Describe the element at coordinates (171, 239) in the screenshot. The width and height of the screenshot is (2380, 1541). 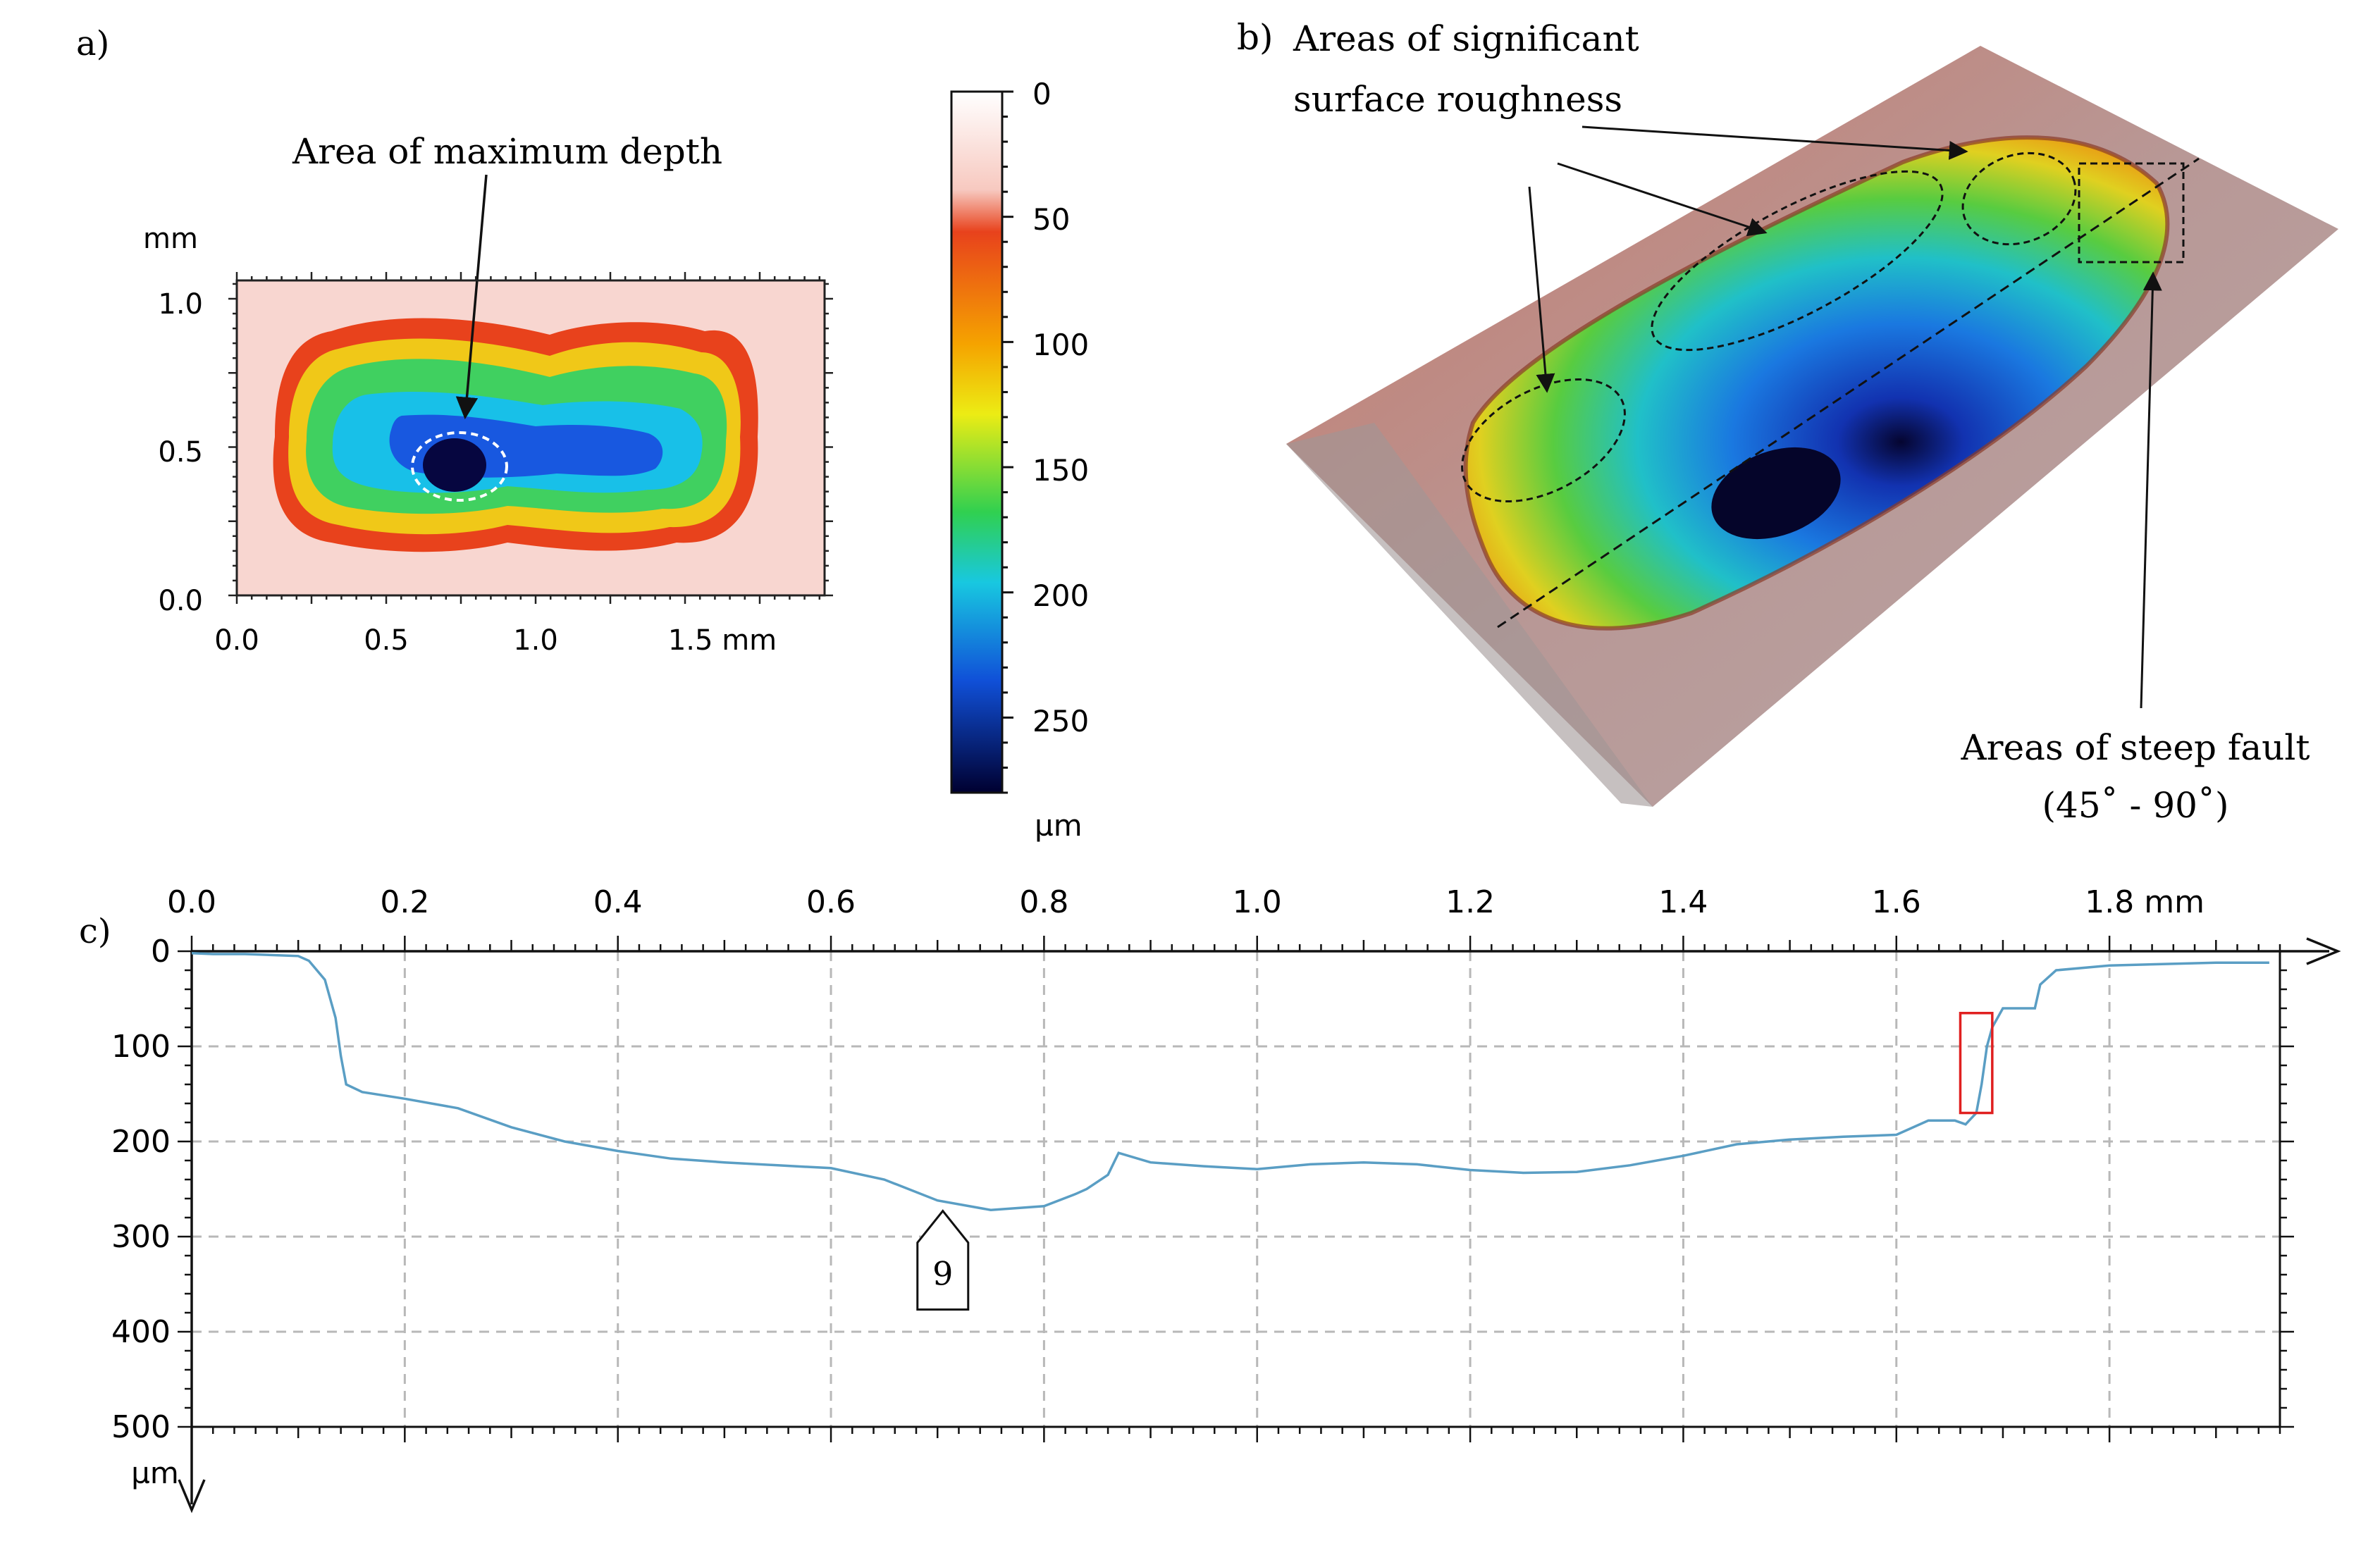
I see `panel-a-y-unit: mm` at that location.